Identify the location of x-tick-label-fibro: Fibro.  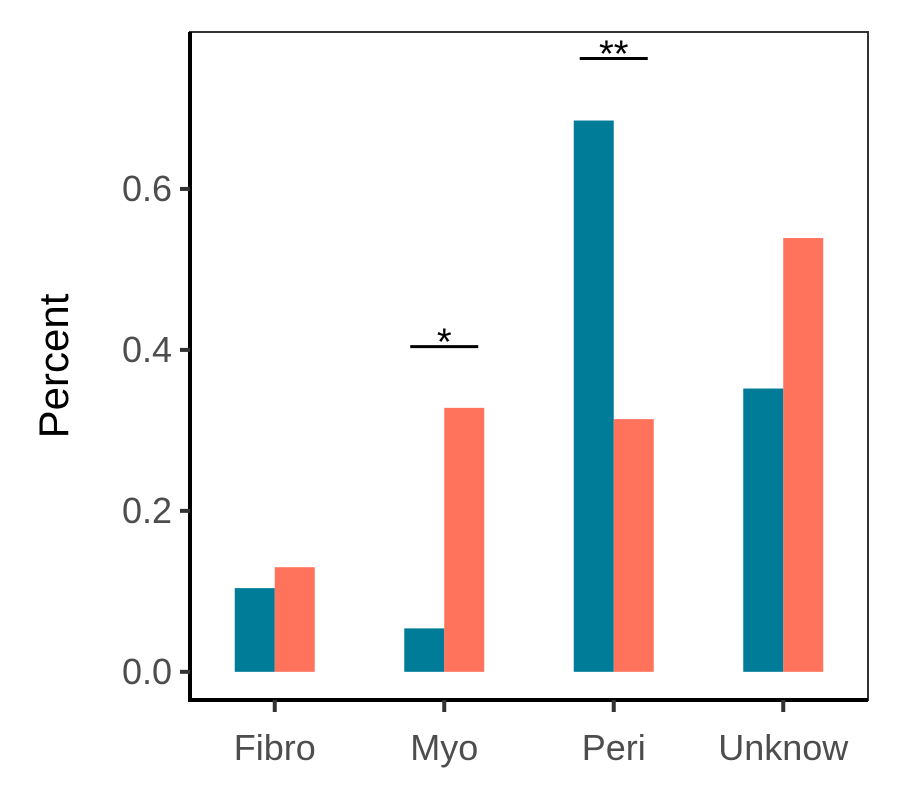
(275, 747).